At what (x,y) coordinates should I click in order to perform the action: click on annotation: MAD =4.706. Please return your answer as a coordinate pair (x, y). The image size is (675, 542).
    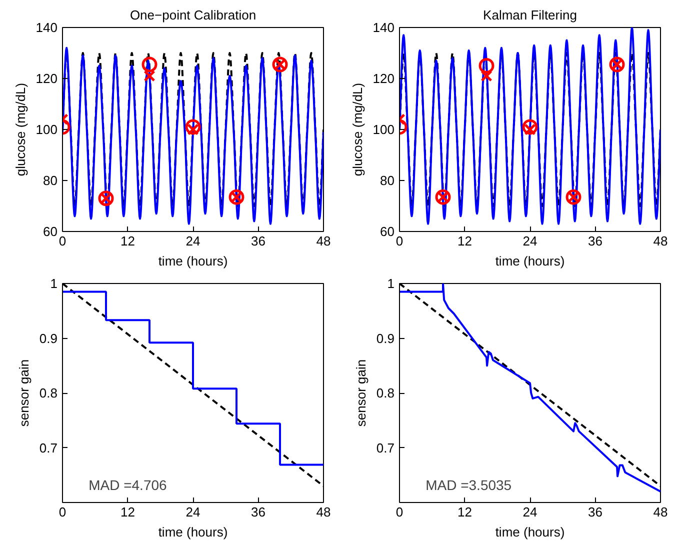
    Looking at the image, I should click on (128, 484).